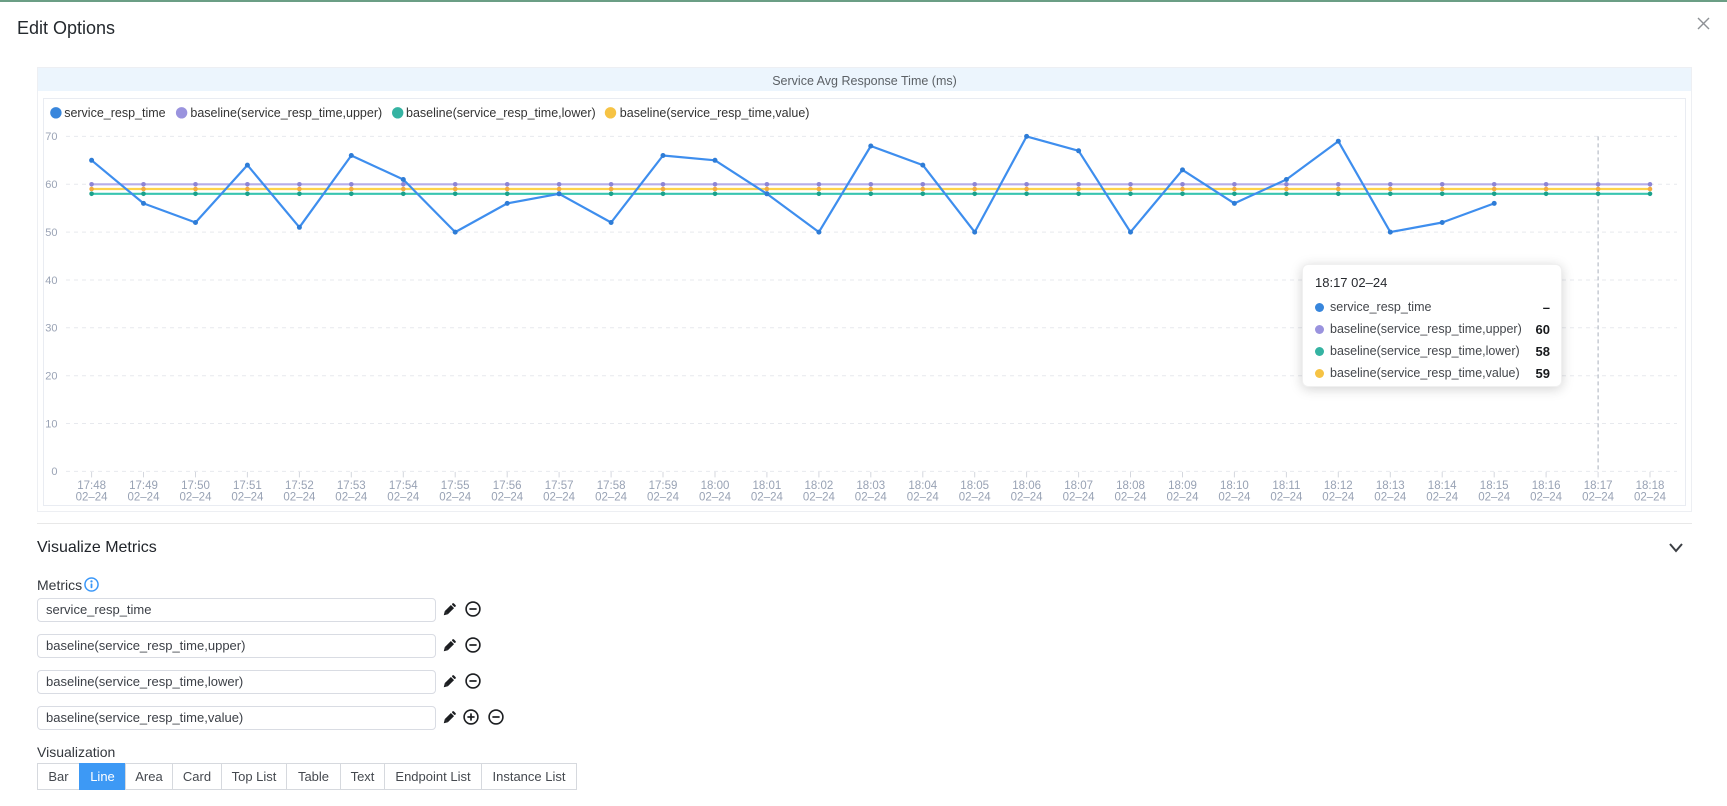  Describe the element at coordinates (1442, 486) in the screenshot. I see `svg-text: 18:14` at that location.